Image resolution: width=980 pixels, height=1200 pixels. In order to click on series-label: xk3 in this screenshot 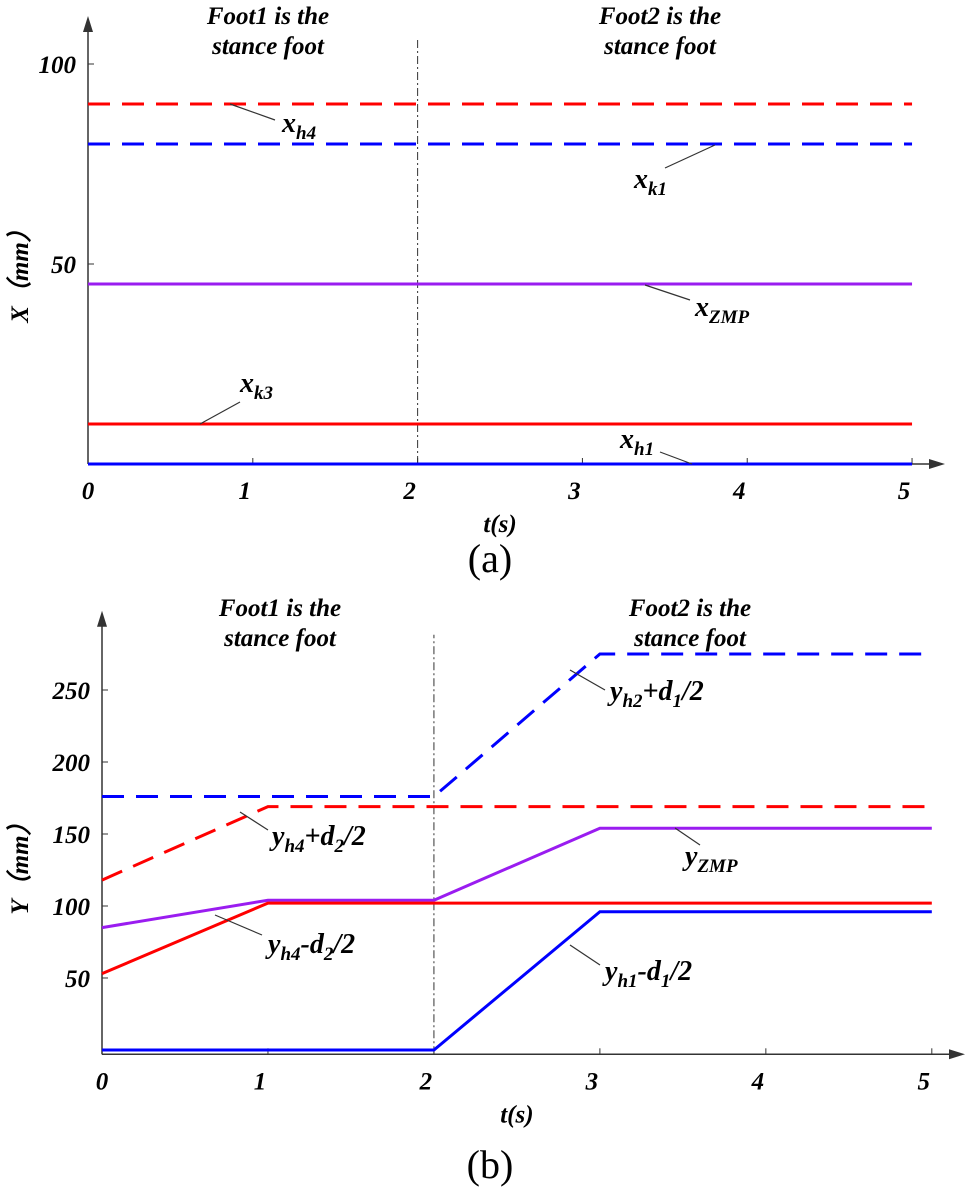, I will do `click(256, 386)`.